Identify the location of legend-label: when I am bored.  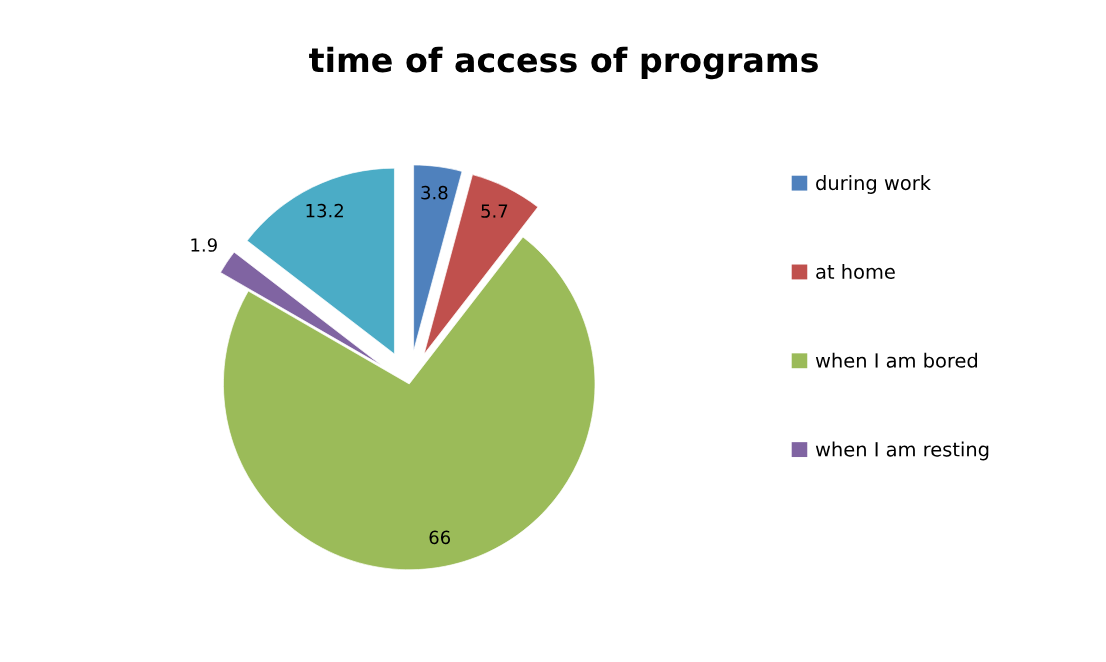
(896, 360).